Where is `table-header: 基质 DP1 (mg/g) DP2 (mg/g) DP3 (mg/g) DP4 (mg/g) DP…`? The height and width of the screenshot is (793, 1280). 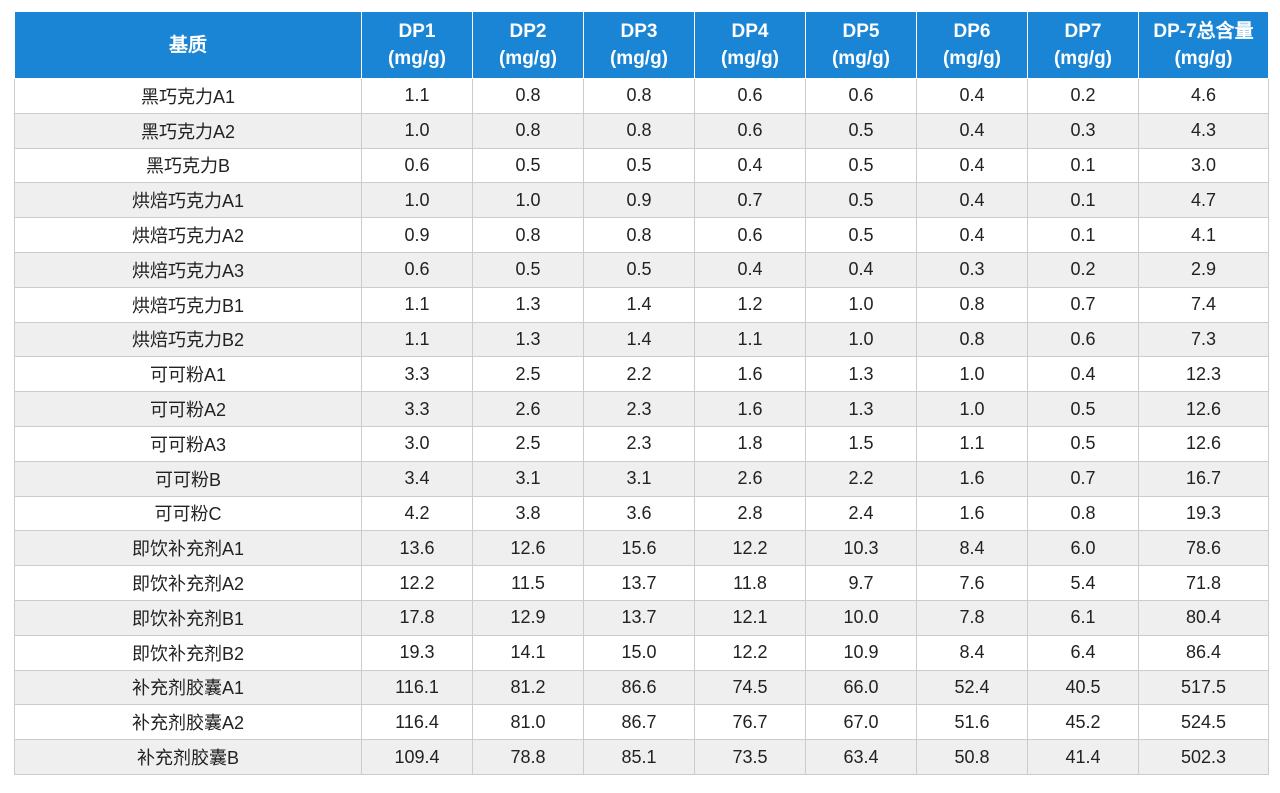
table-header: 基质 DP1 (mg/g) DP2 (mg/g) DP3 (mg/g) DP4 (mg/g) DP… is located at coordinates (641, 45).